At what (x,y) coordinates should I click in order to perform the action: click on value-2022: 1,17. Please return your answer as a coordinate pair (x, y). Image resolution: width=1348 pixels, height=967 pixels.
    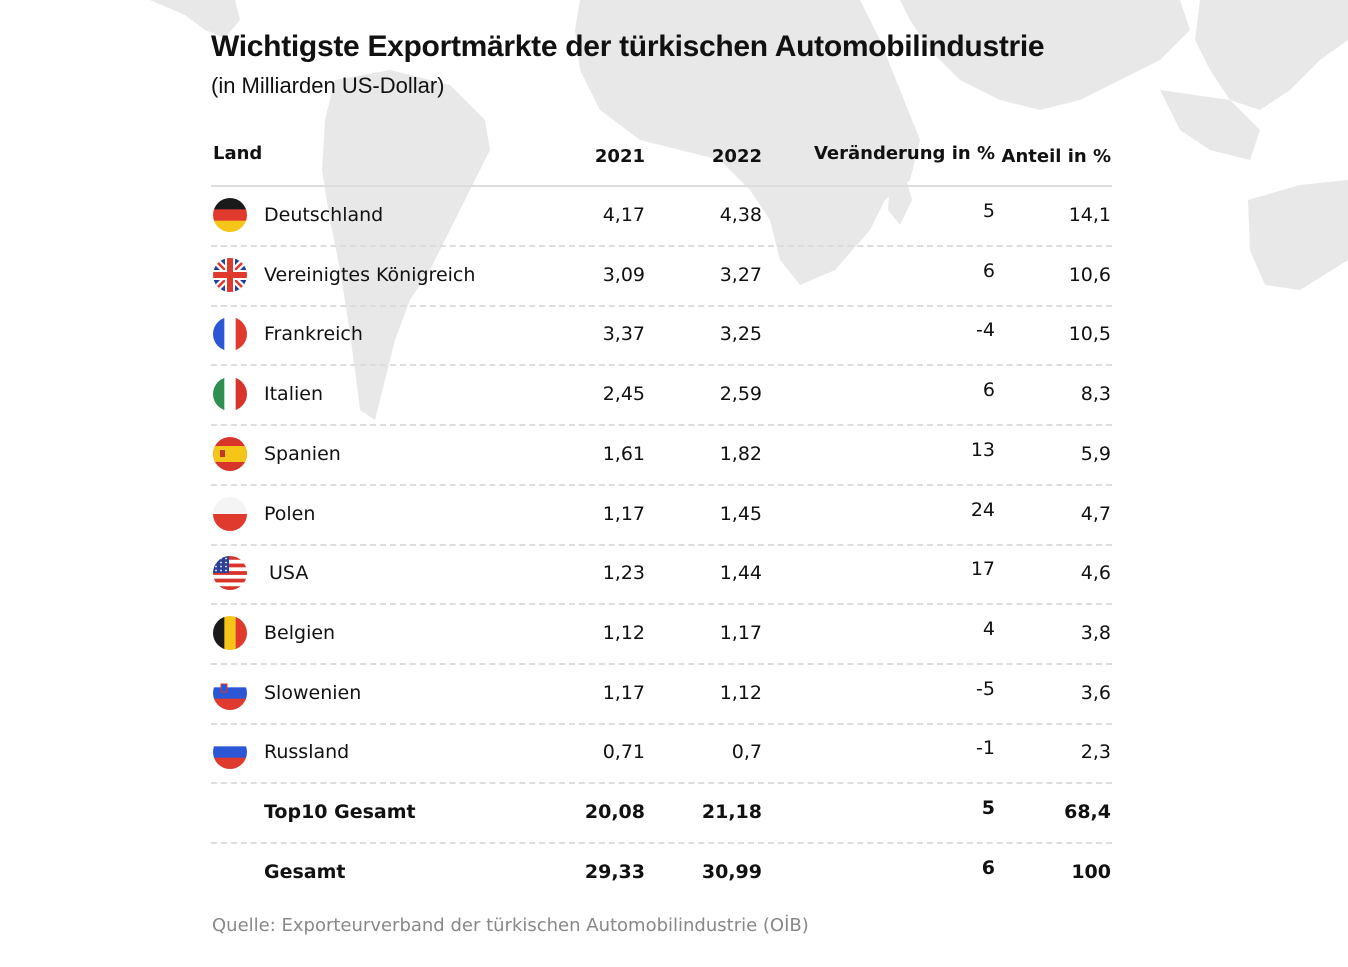
    Looking at the image, I should click on (740, 632).